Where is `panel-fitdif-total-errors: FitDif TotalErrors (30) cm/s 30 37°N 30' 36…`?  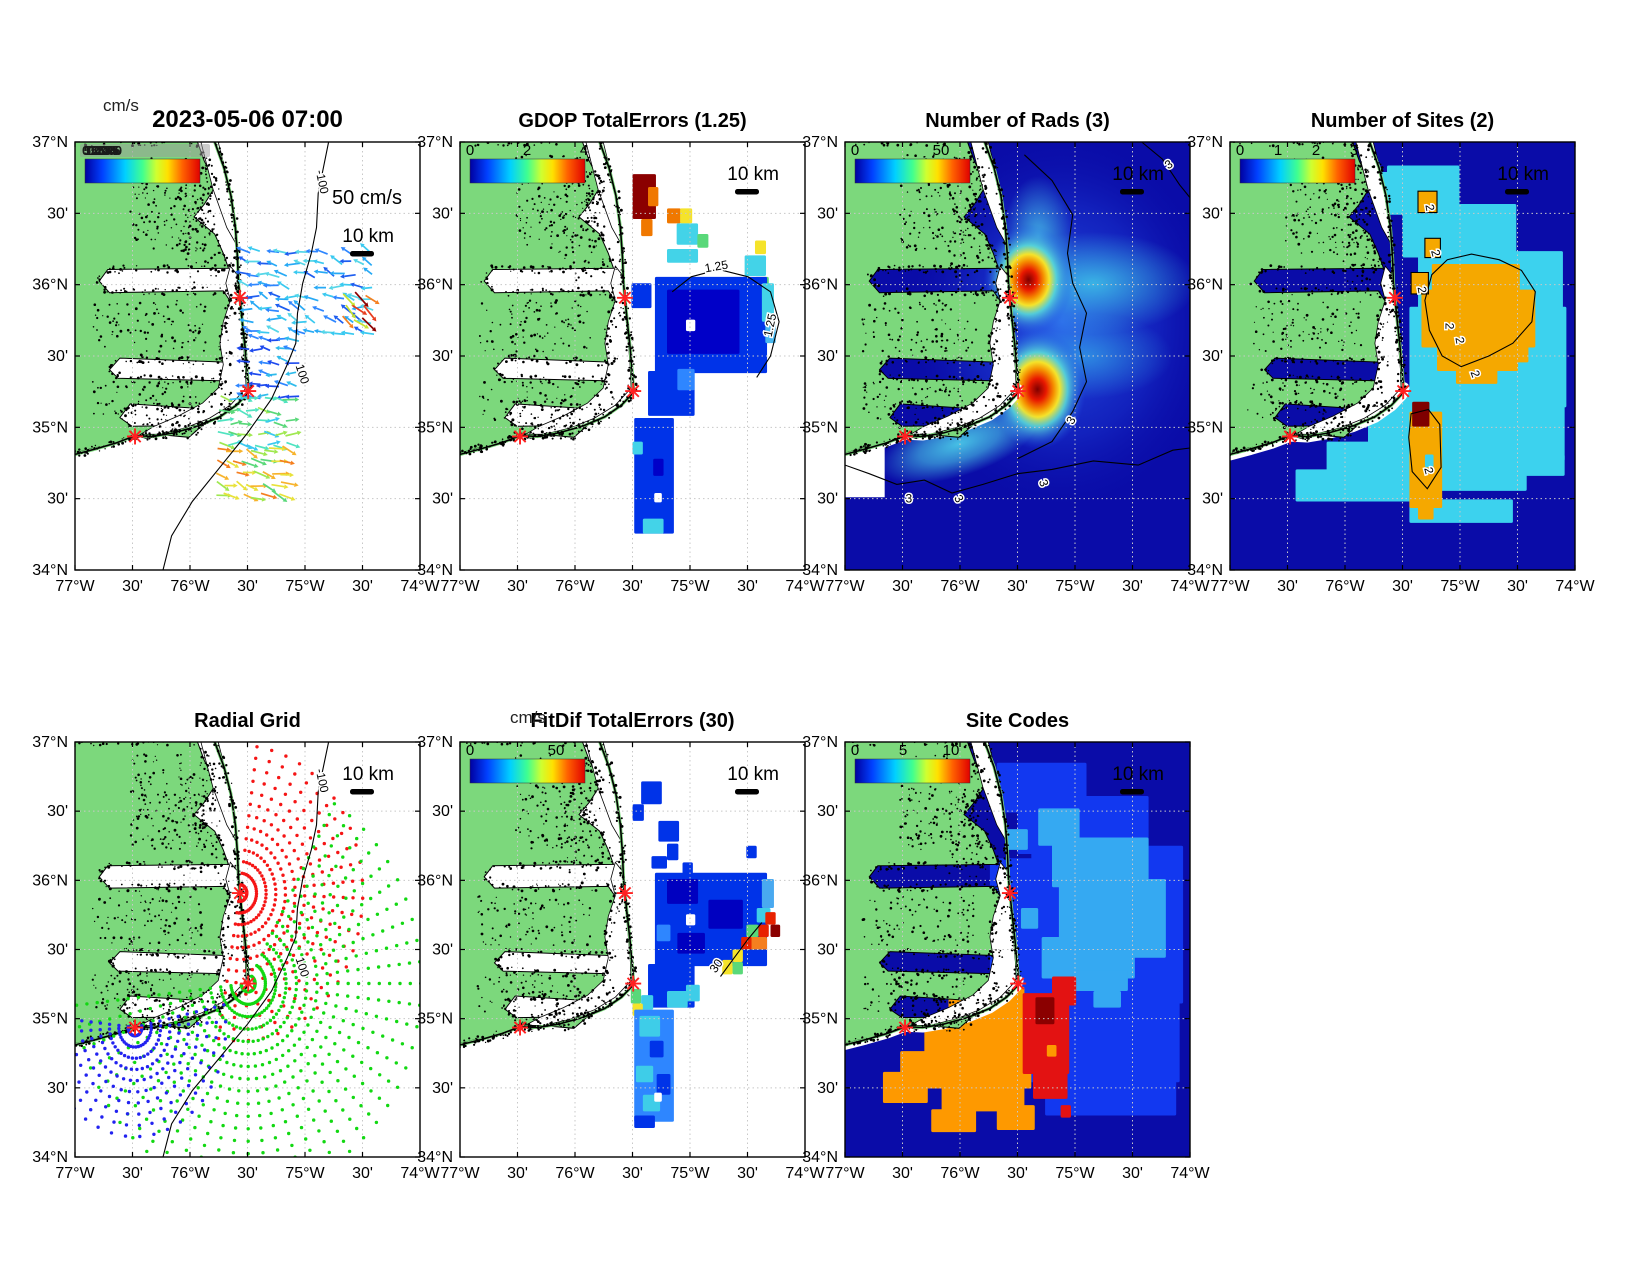
panel-fitdif-total-errors: FitDif TotalErrors (30) cm/s 30 37°N 30' 36… is located at coordinates (621, 945).